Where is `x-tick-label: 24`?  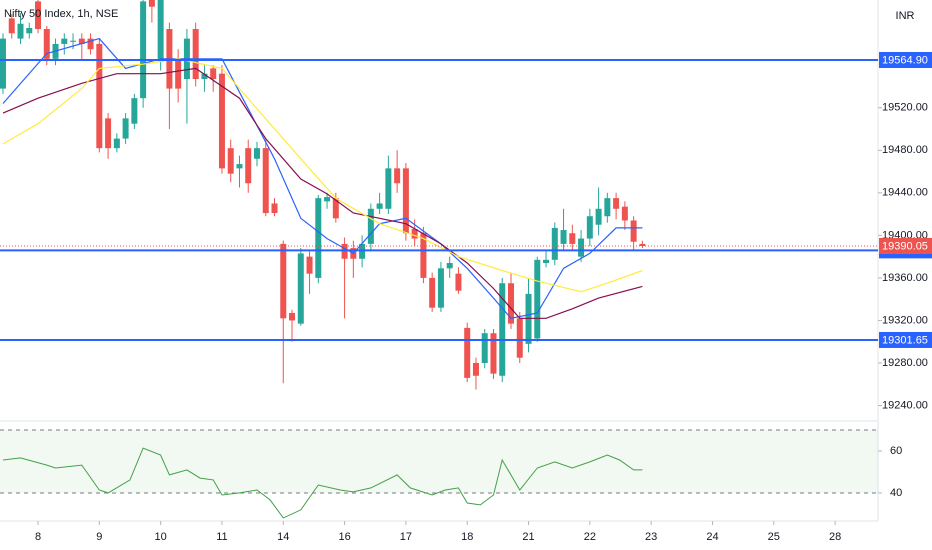 x-tick-label: 24 is located at coordinates (712, 537).